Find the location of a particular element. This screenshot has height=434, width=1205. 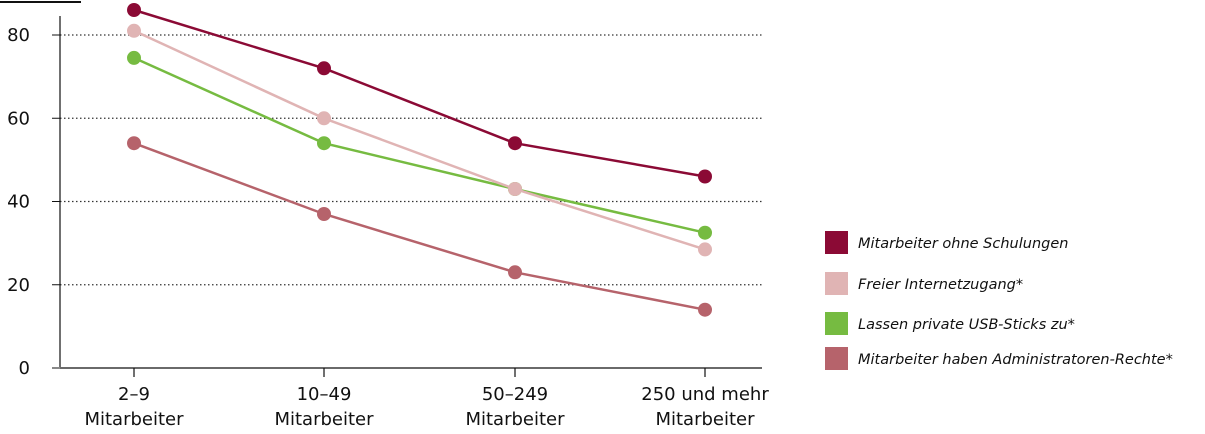

y-tick-label: 60 is located at coordinates (18, 118).